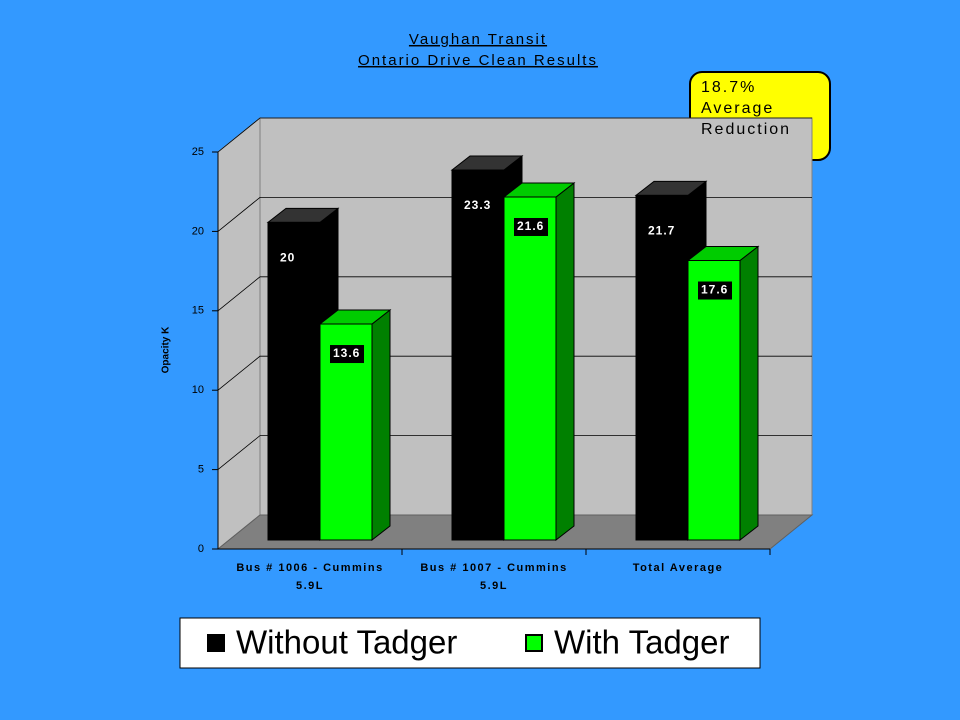 The width and height of the screenshot is (960, 720). Describe the element at coordinates (494, 577) in the screenshot. I see `x-tick-label: Bus # 1007 - Cummins 5.9L` at that location.